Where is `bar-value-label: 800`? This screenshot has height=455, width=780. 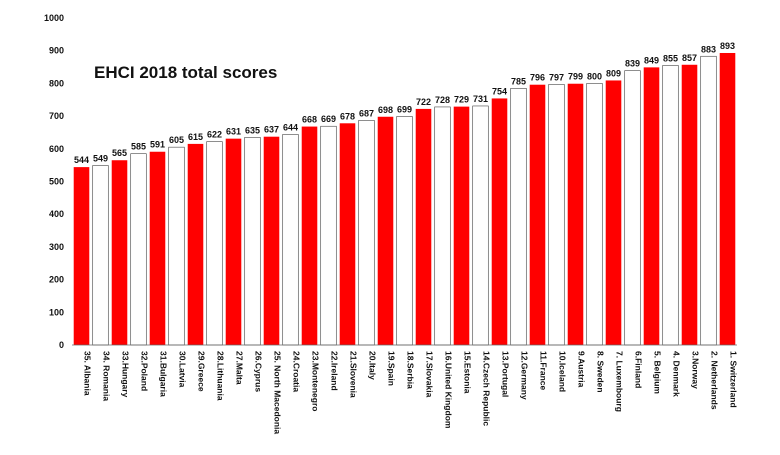 bar-value-label: 800 is located at coordinates (594, 76).